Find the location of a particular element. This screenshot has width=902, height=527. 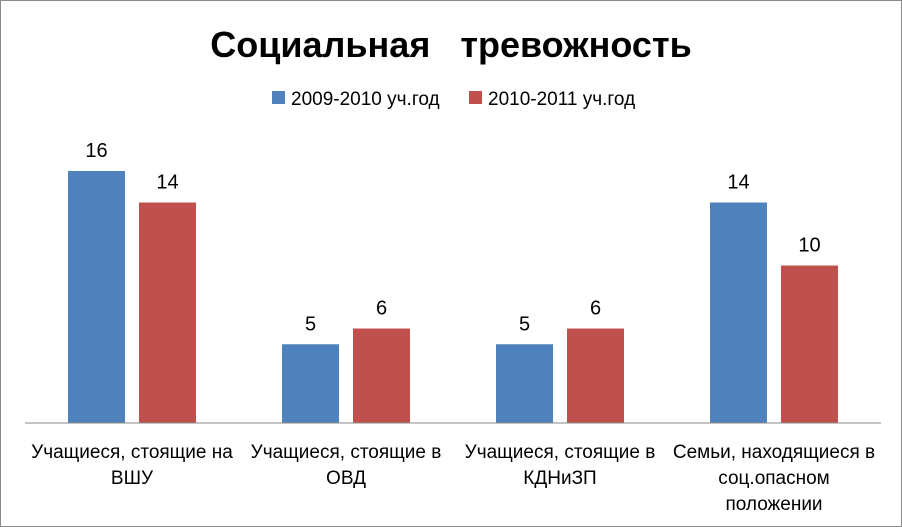

data-label-series-1-category-2: 5 is located at coordinates (310, 324).